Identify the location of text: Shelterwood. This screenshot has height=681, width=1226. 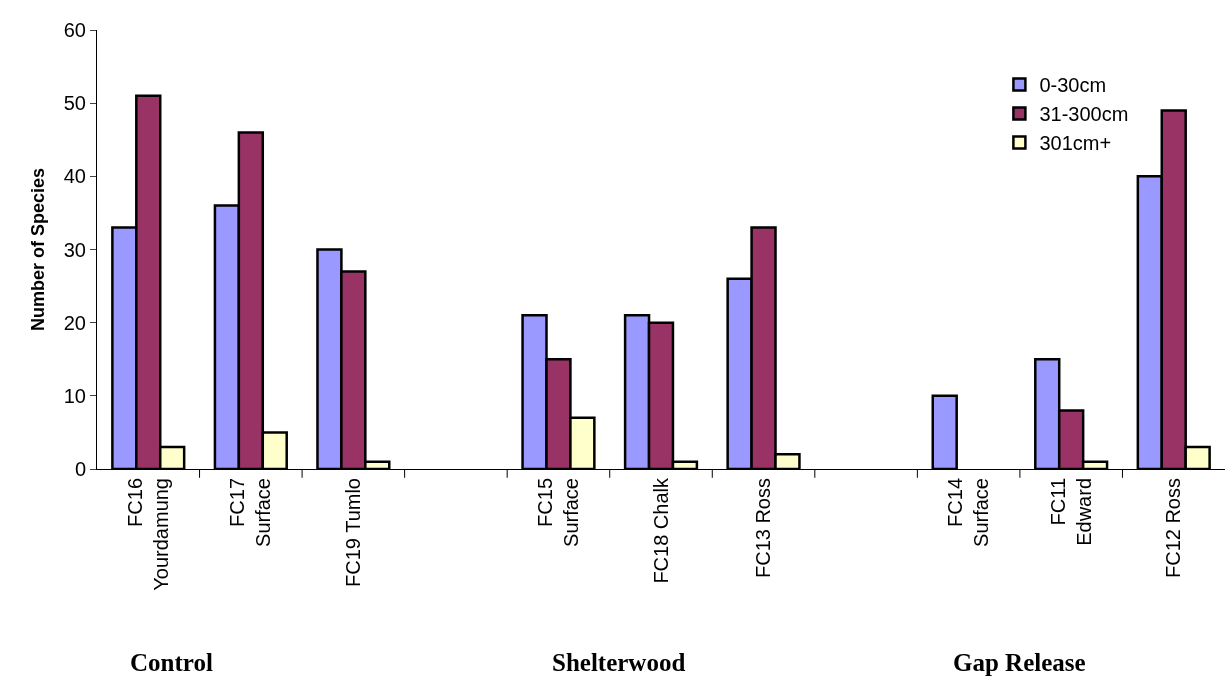
(619, 662).